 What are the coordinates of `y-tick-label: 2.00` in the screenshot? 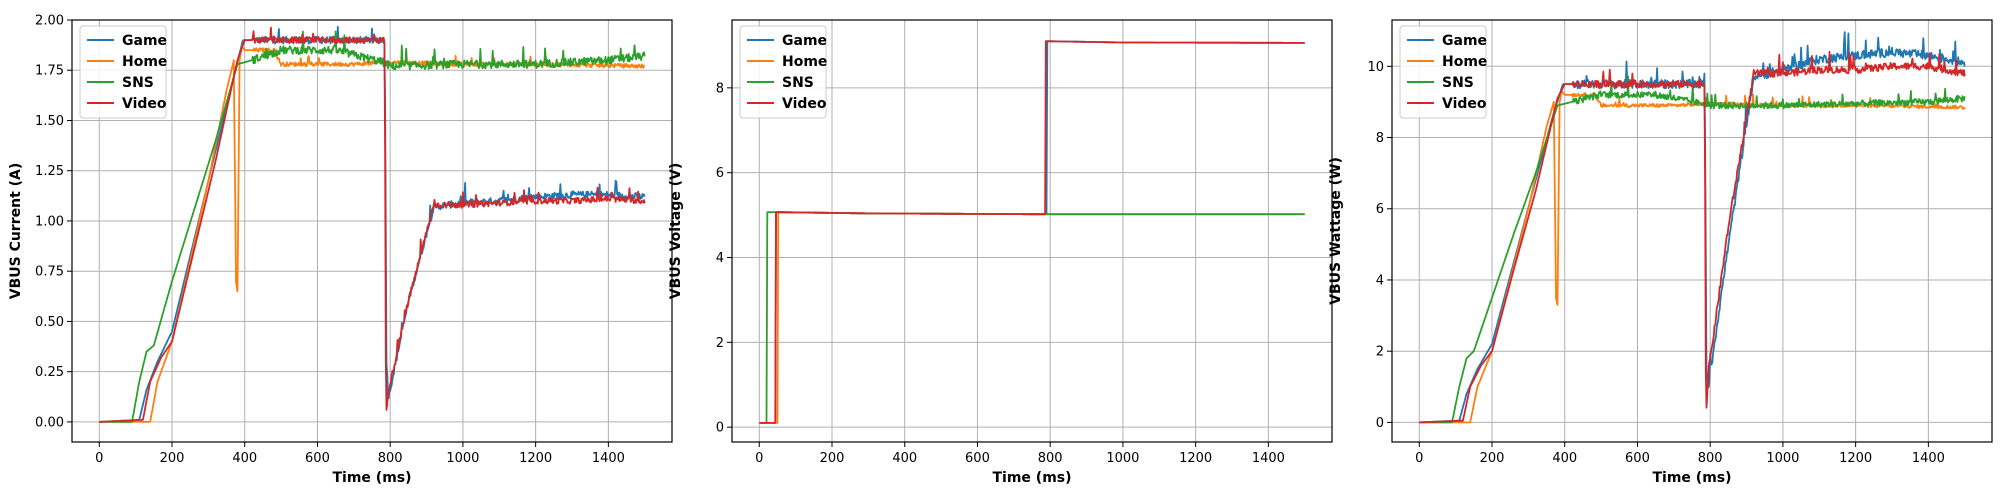 It's located at (49, 21).